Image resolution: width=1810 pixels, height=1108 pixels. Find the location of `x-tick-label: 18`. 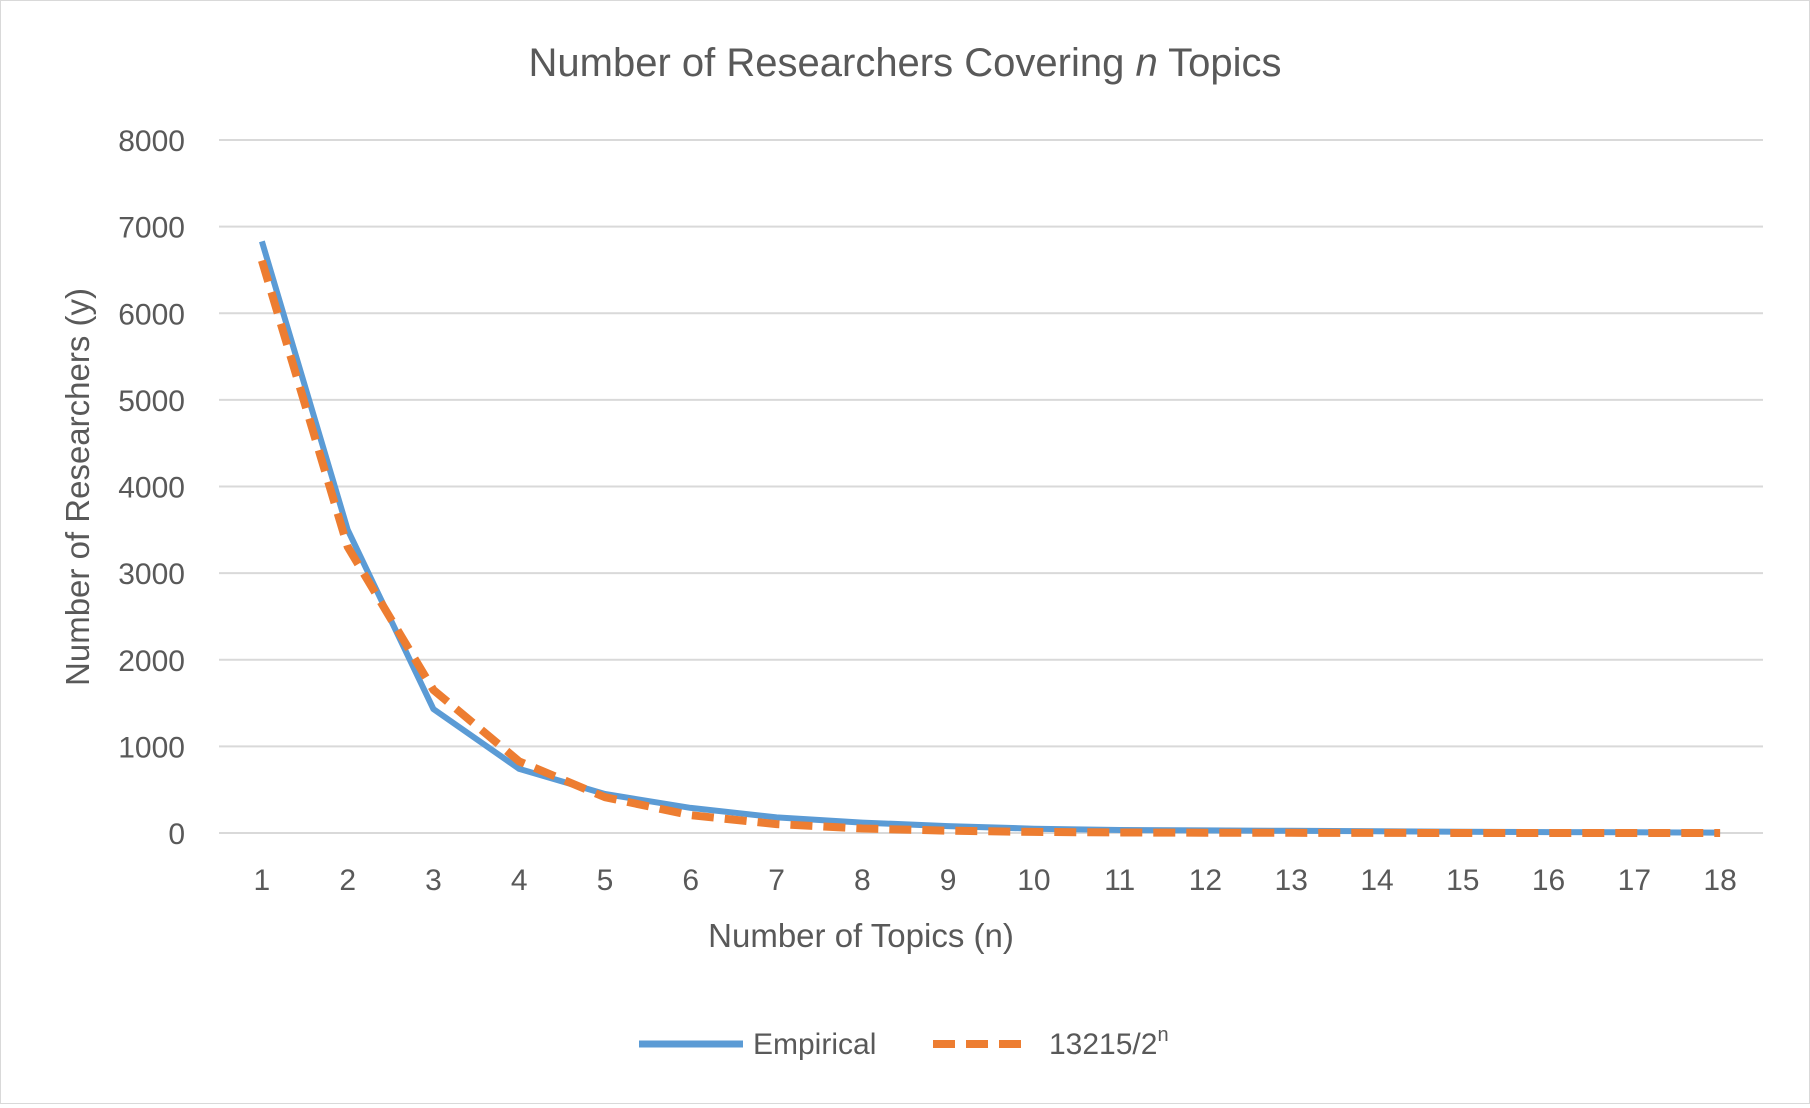

x-tick-label: 18 is located at coordinates (1719, 880).